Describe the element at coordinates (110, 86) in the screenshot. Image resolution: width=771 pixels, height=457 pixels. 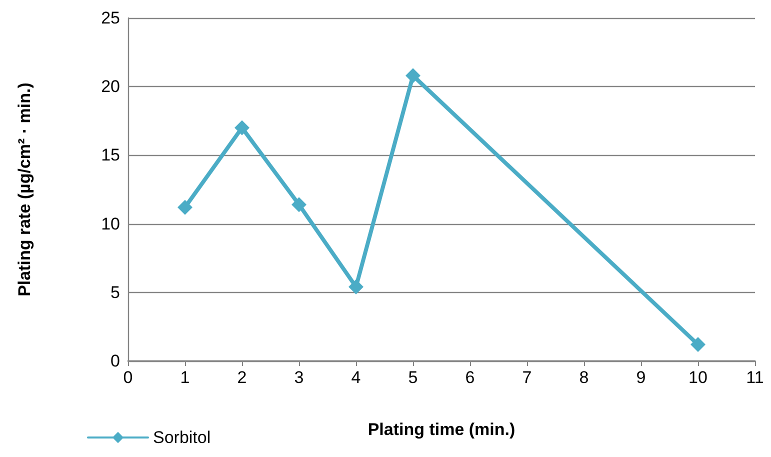
I see `y-tick-label: 20` at that location.